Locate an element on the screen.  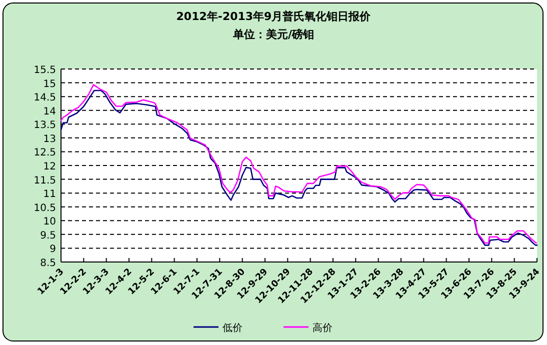
legend-label: 高价 is located at coordinates (322, 328).